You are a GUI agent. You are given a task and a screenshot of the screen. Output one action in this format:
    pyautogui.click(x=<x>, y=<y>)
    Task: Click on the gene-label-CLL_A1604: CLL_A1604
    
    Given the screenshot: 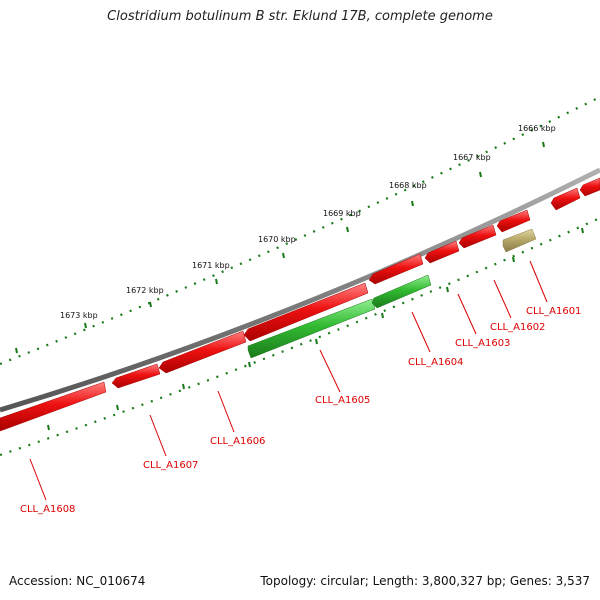 What is the action you would take?
    pyautogui.click(x=435, y=362)
    